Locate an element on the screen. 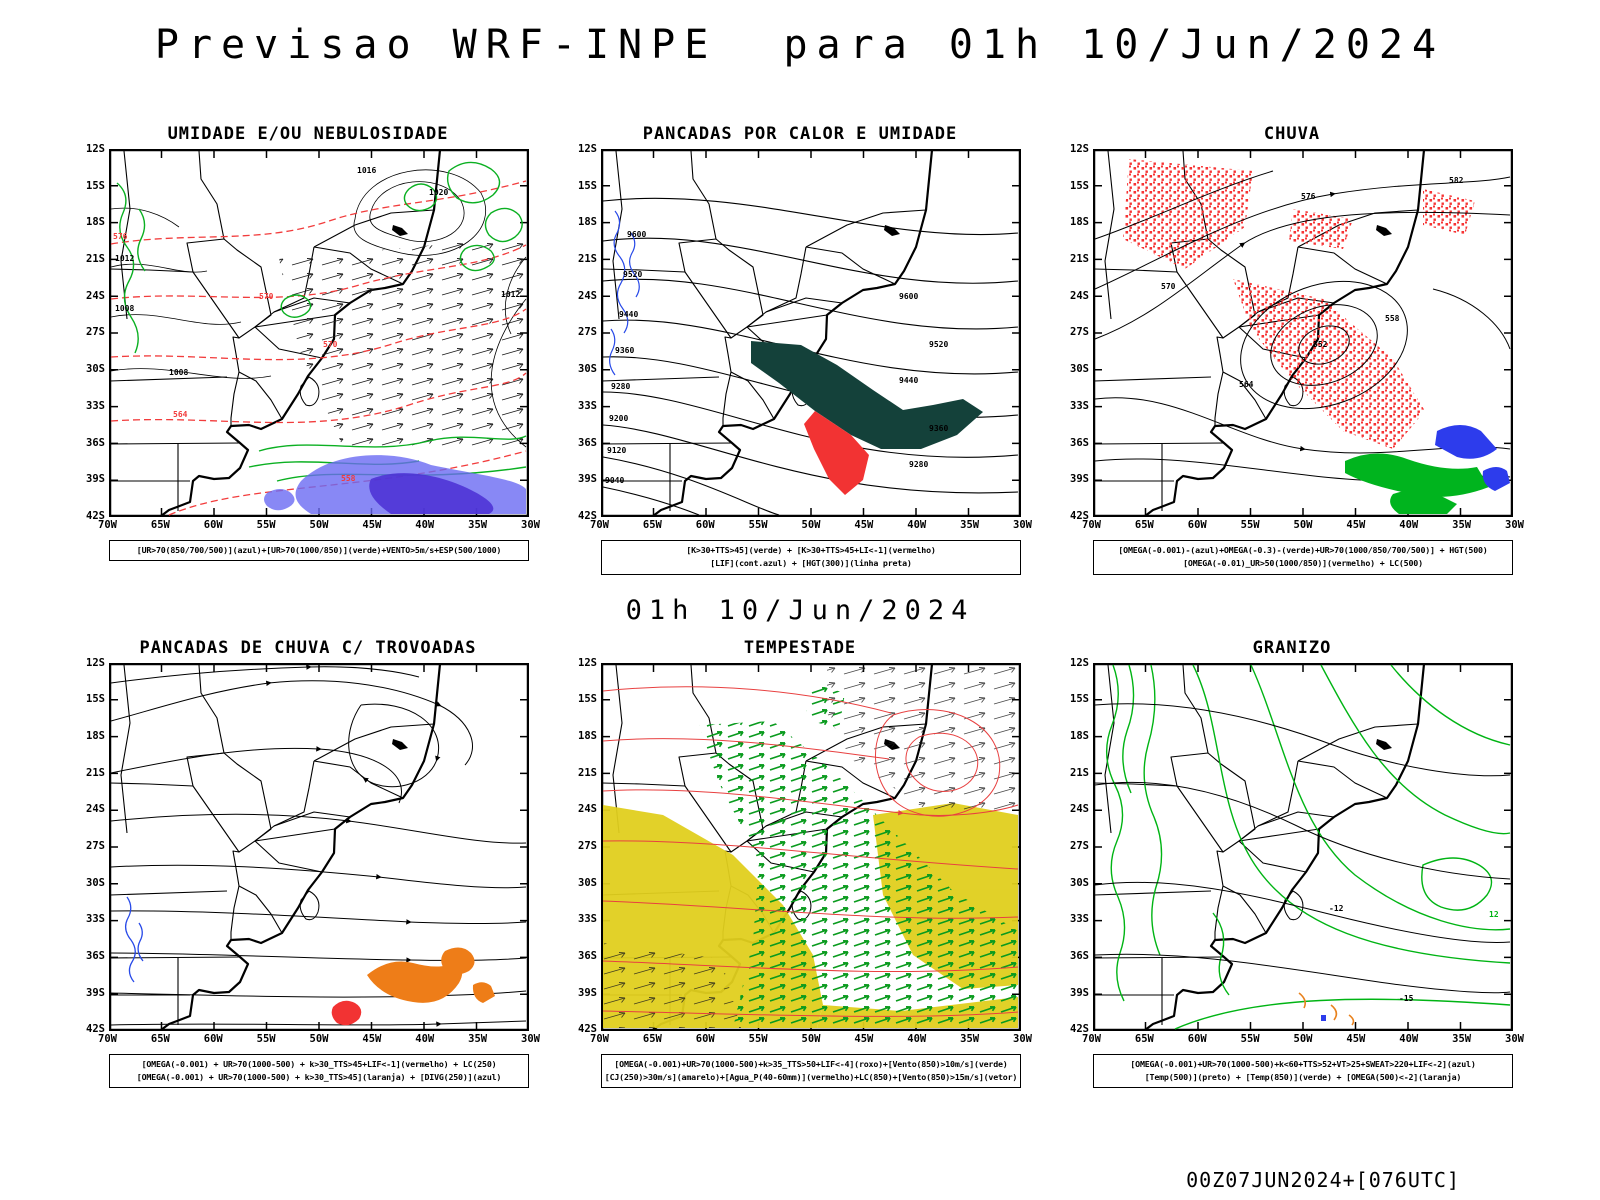 Image resolution: width=1600 pixels, height=1200 pixels. page-title: Previsao WRF-INPE para 01h 10/Jun/2024 is located at coordinates (800, 45).